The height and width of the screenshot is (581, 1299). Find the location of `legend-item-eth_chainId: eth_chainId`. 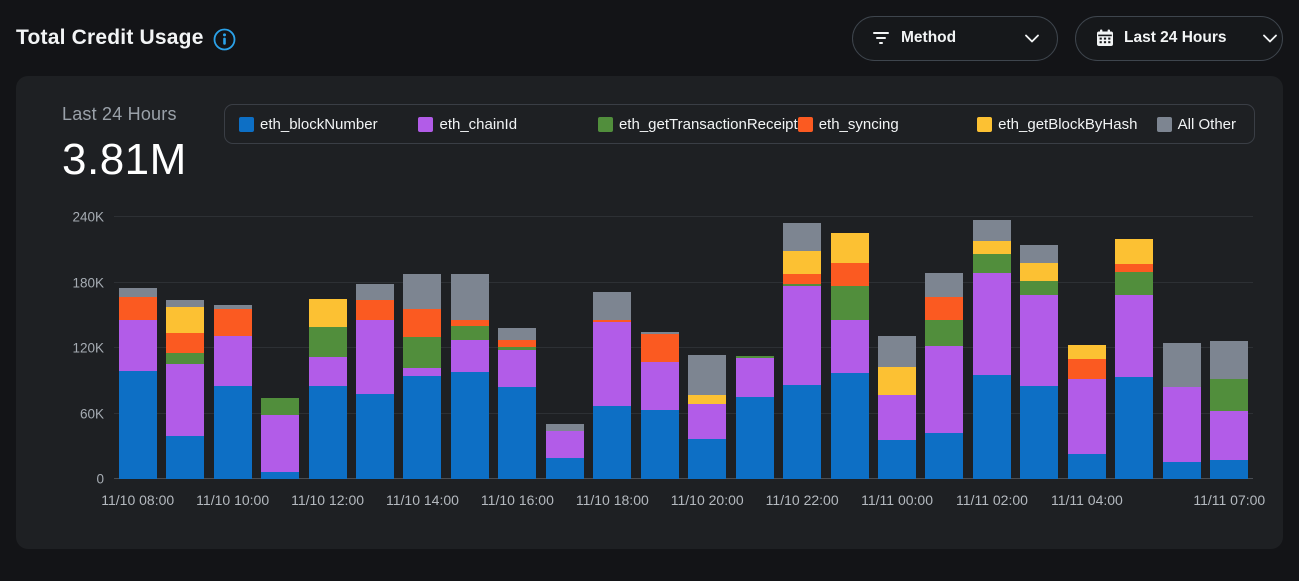

legend-item-eth_chainId: eth_chainId is located at coordinates (507, 124).